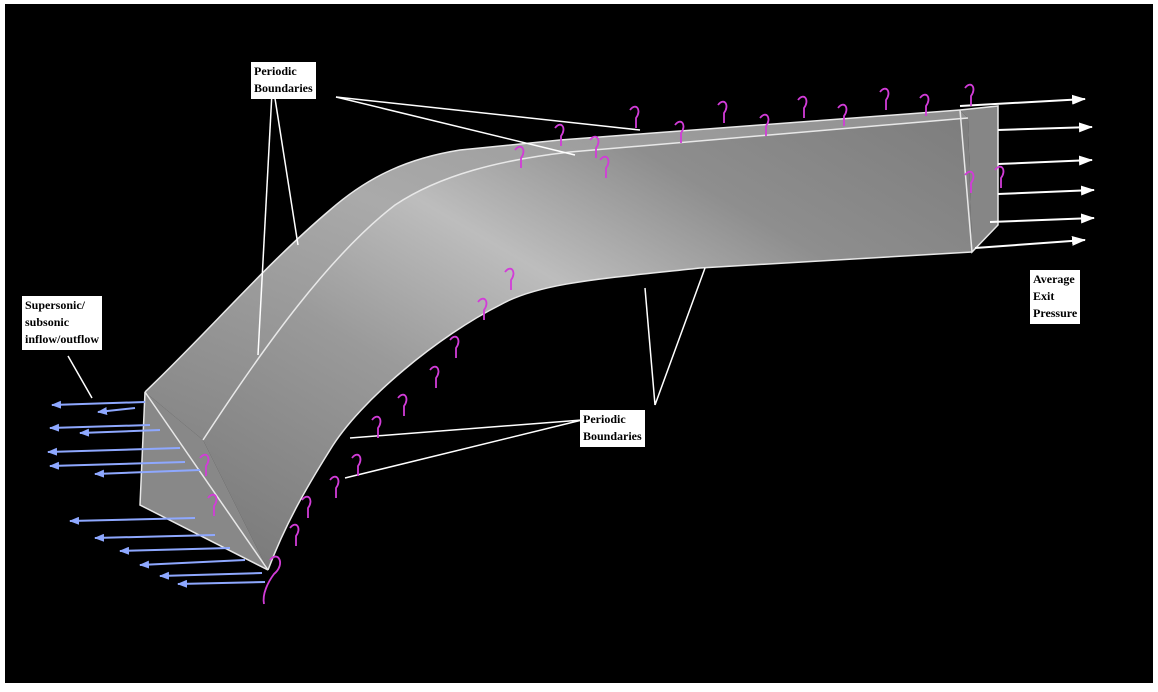 Image resolution: width=1158 pixels, height=692 pixels. Describe the element at coordinates (1055, 313) in the screenshot. I see `label-line: Pressure` at that location.